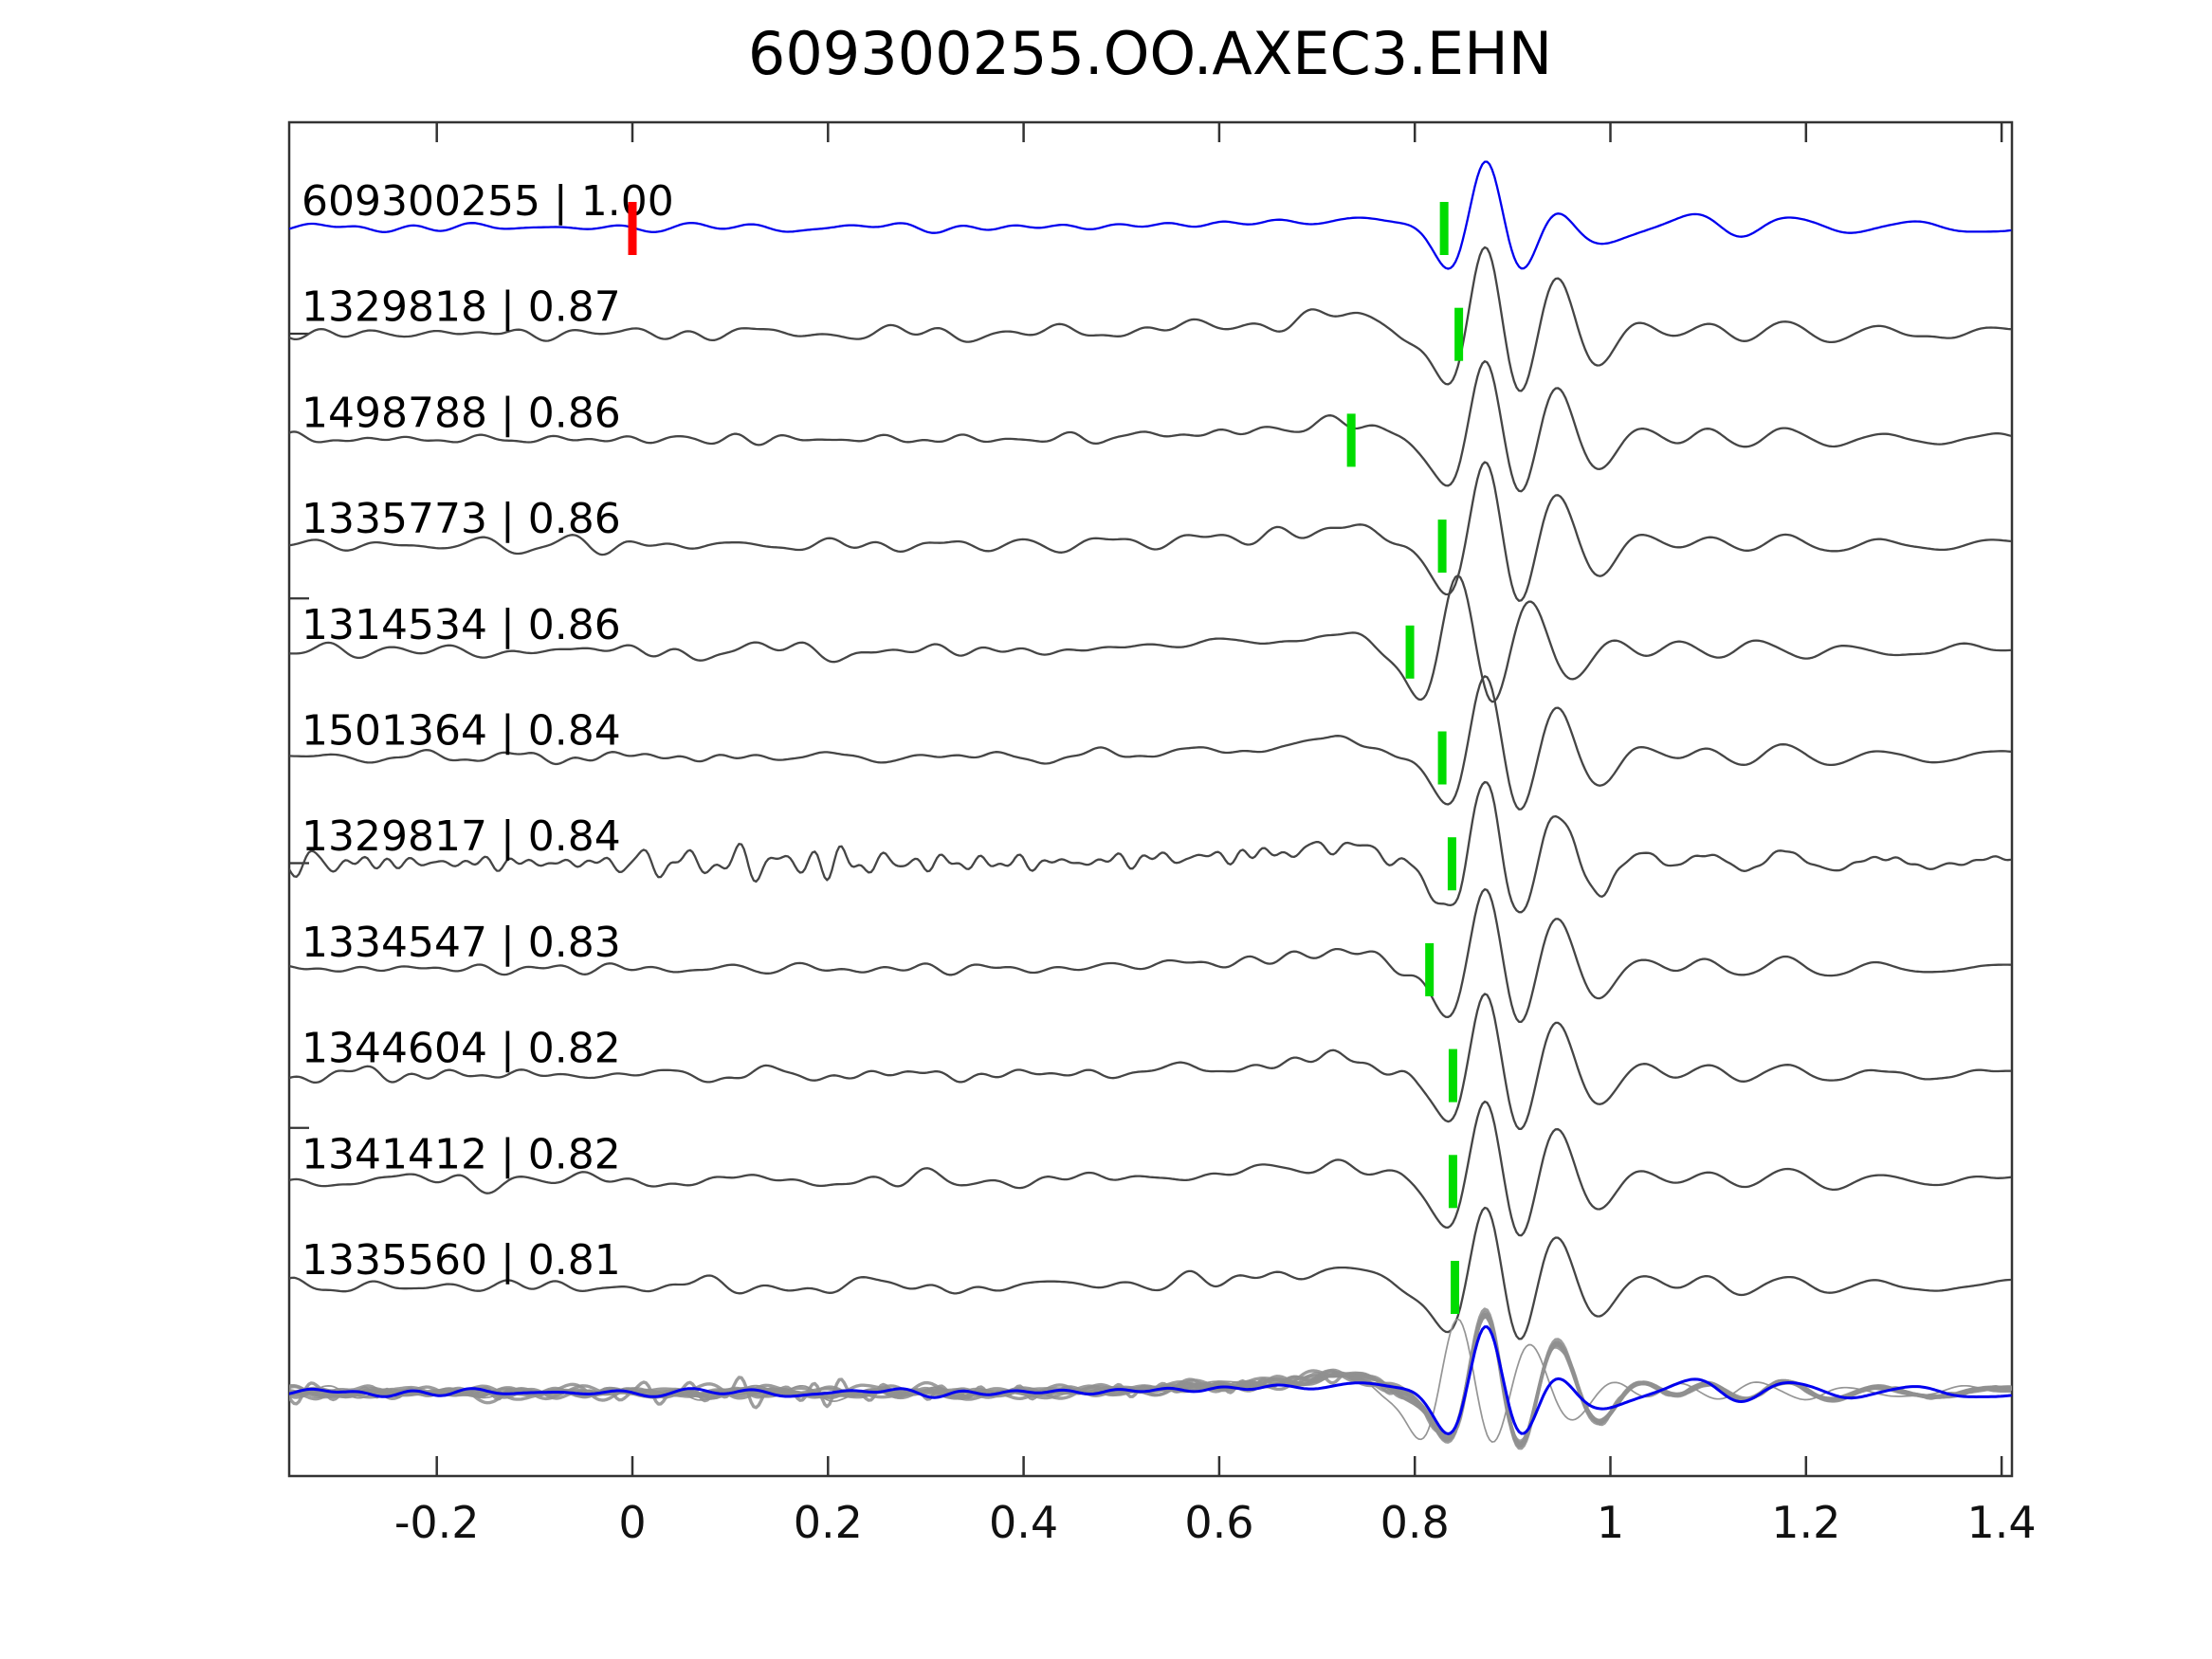 The image size is (2212, 1659). Describe the element at coordinates (461, 943) in the screenshot. I see `trace-label-1334547: 1334547 | 0.83` at that location.